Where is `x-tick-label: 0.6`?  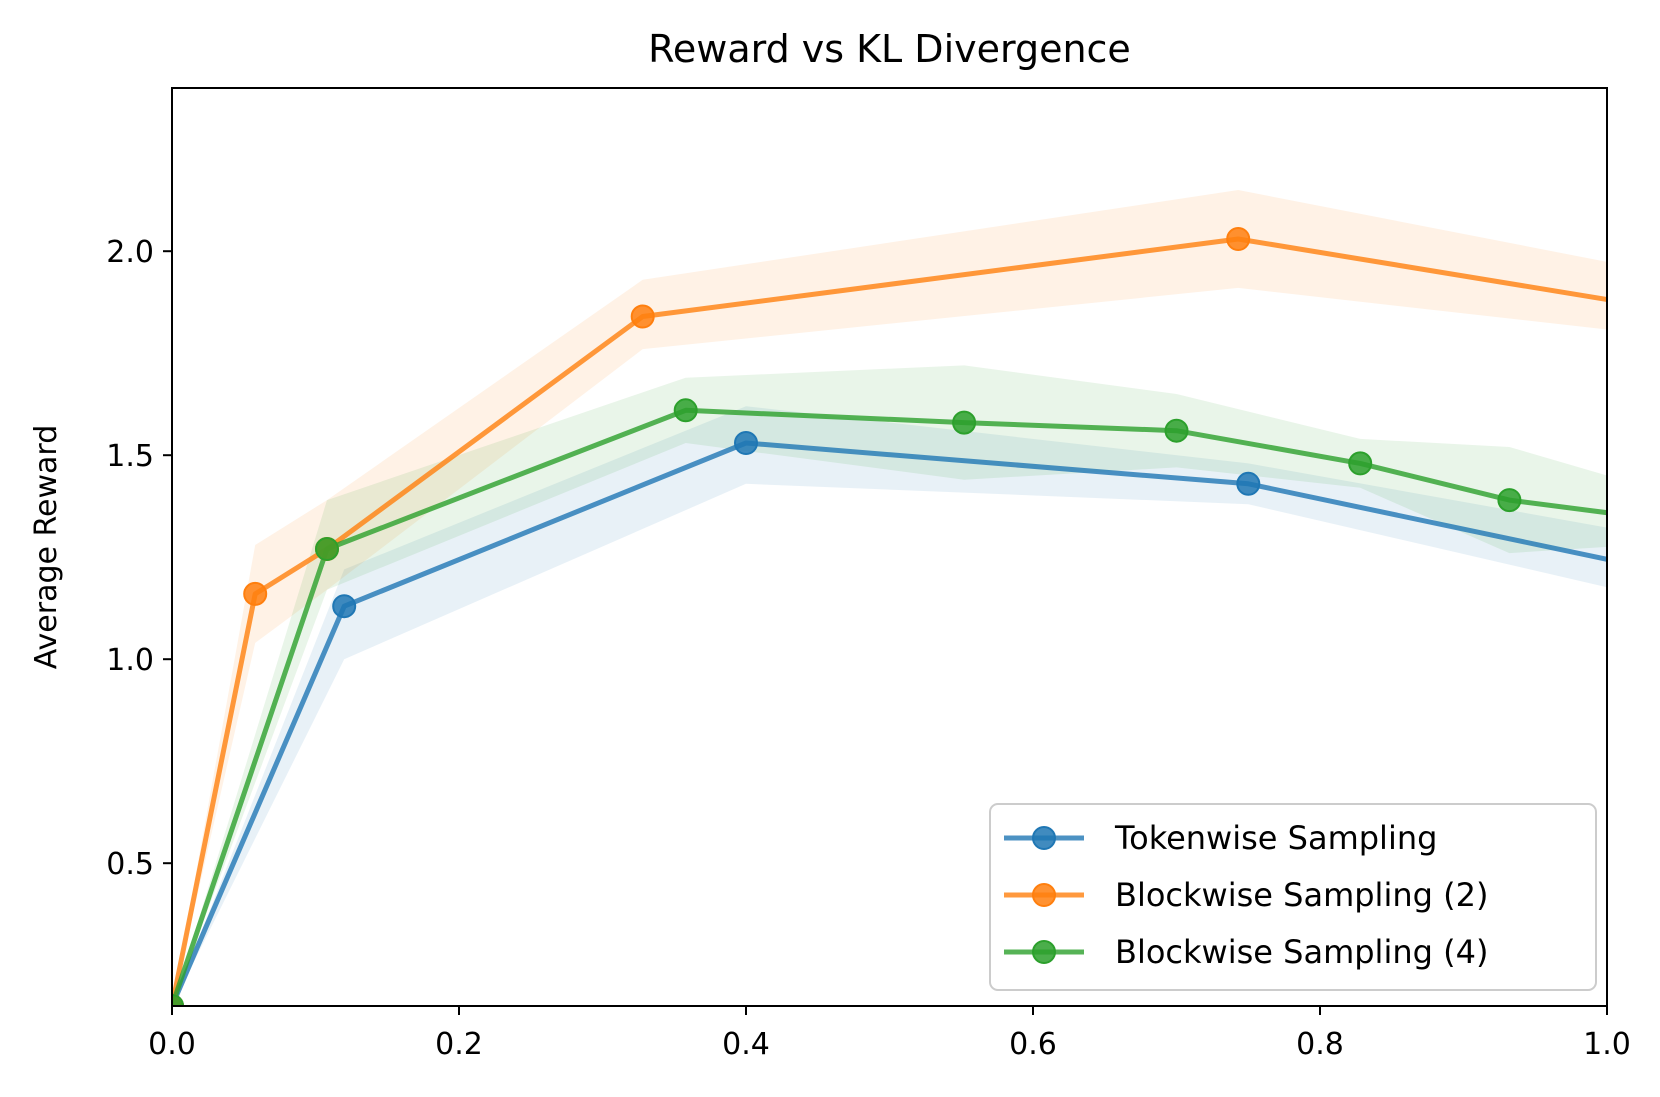 x-tick-label: 0.6 is located at coordinates (1033, 1044).